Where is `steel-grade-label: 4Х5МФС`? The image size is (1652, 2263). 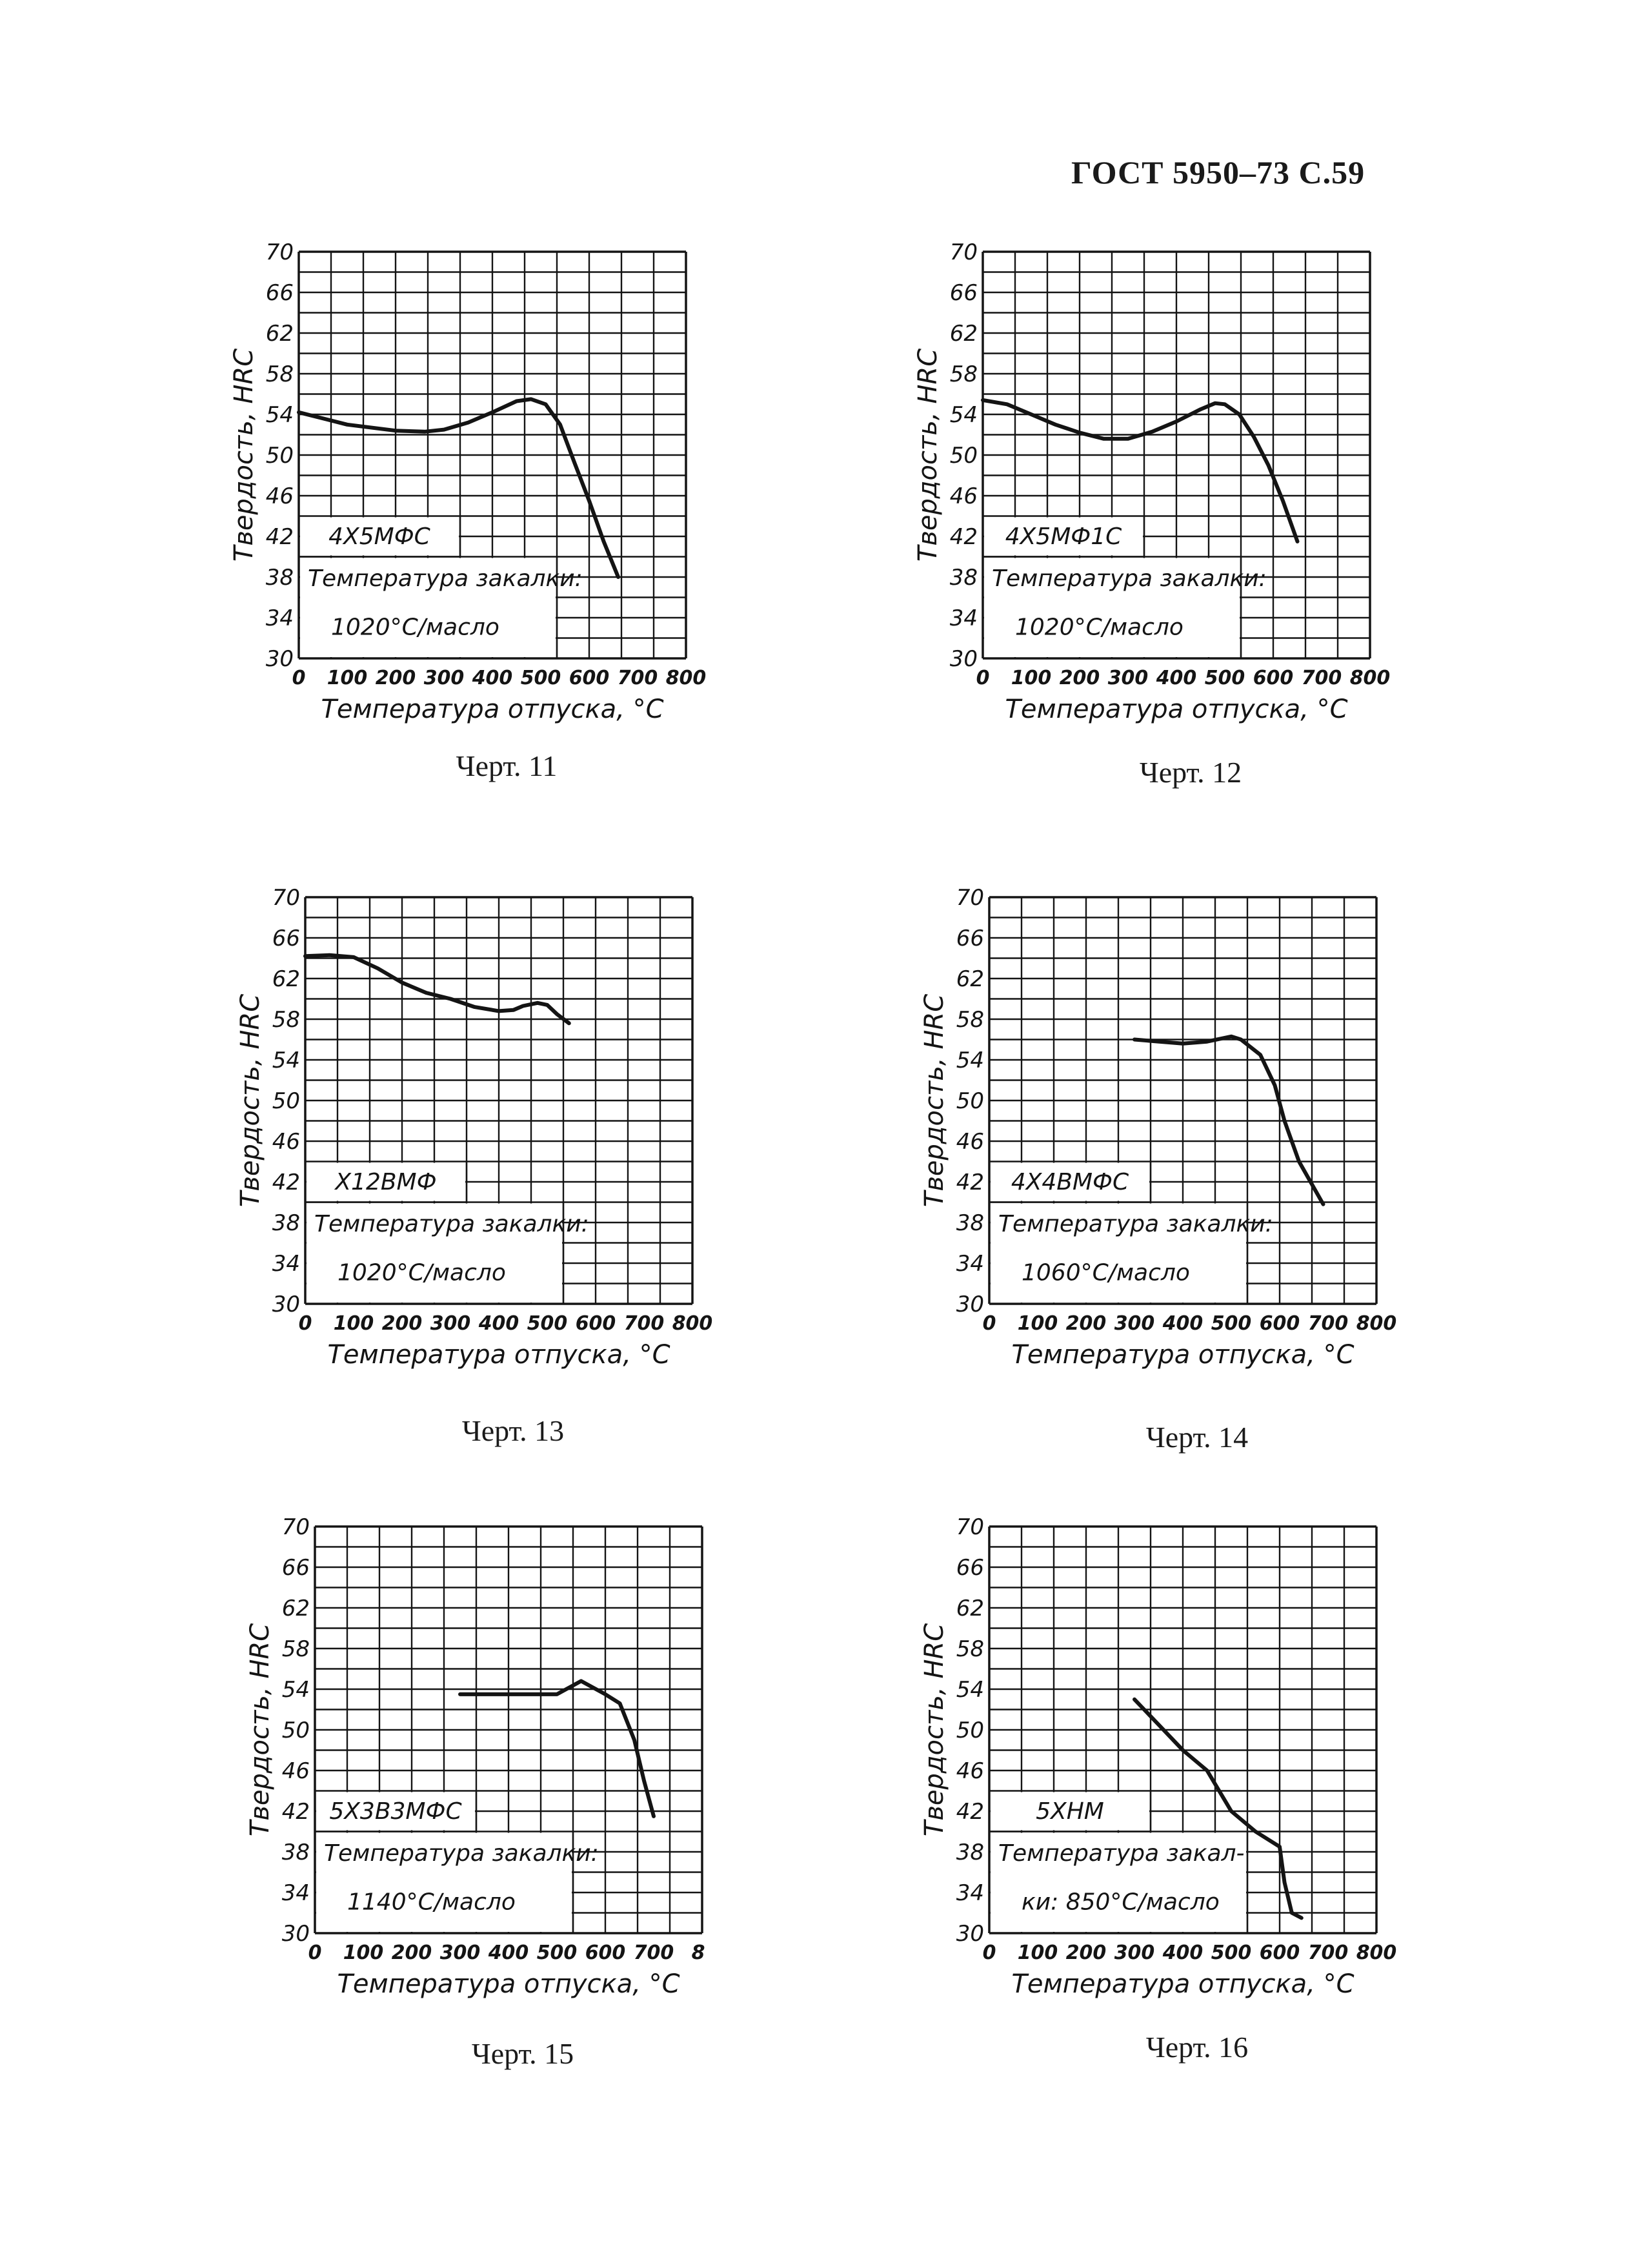 steel-grade-label: 4Х5МФС is located at coordinates (379, 536).